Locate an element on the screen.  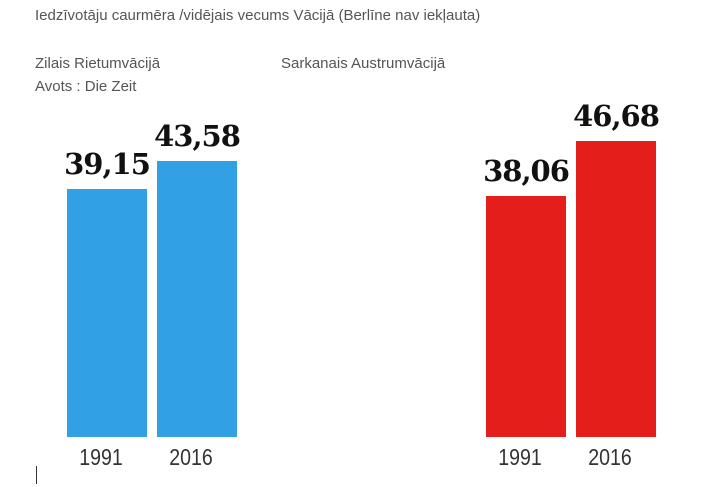
data-label: 38,06 is located at coordinates (526, 170).